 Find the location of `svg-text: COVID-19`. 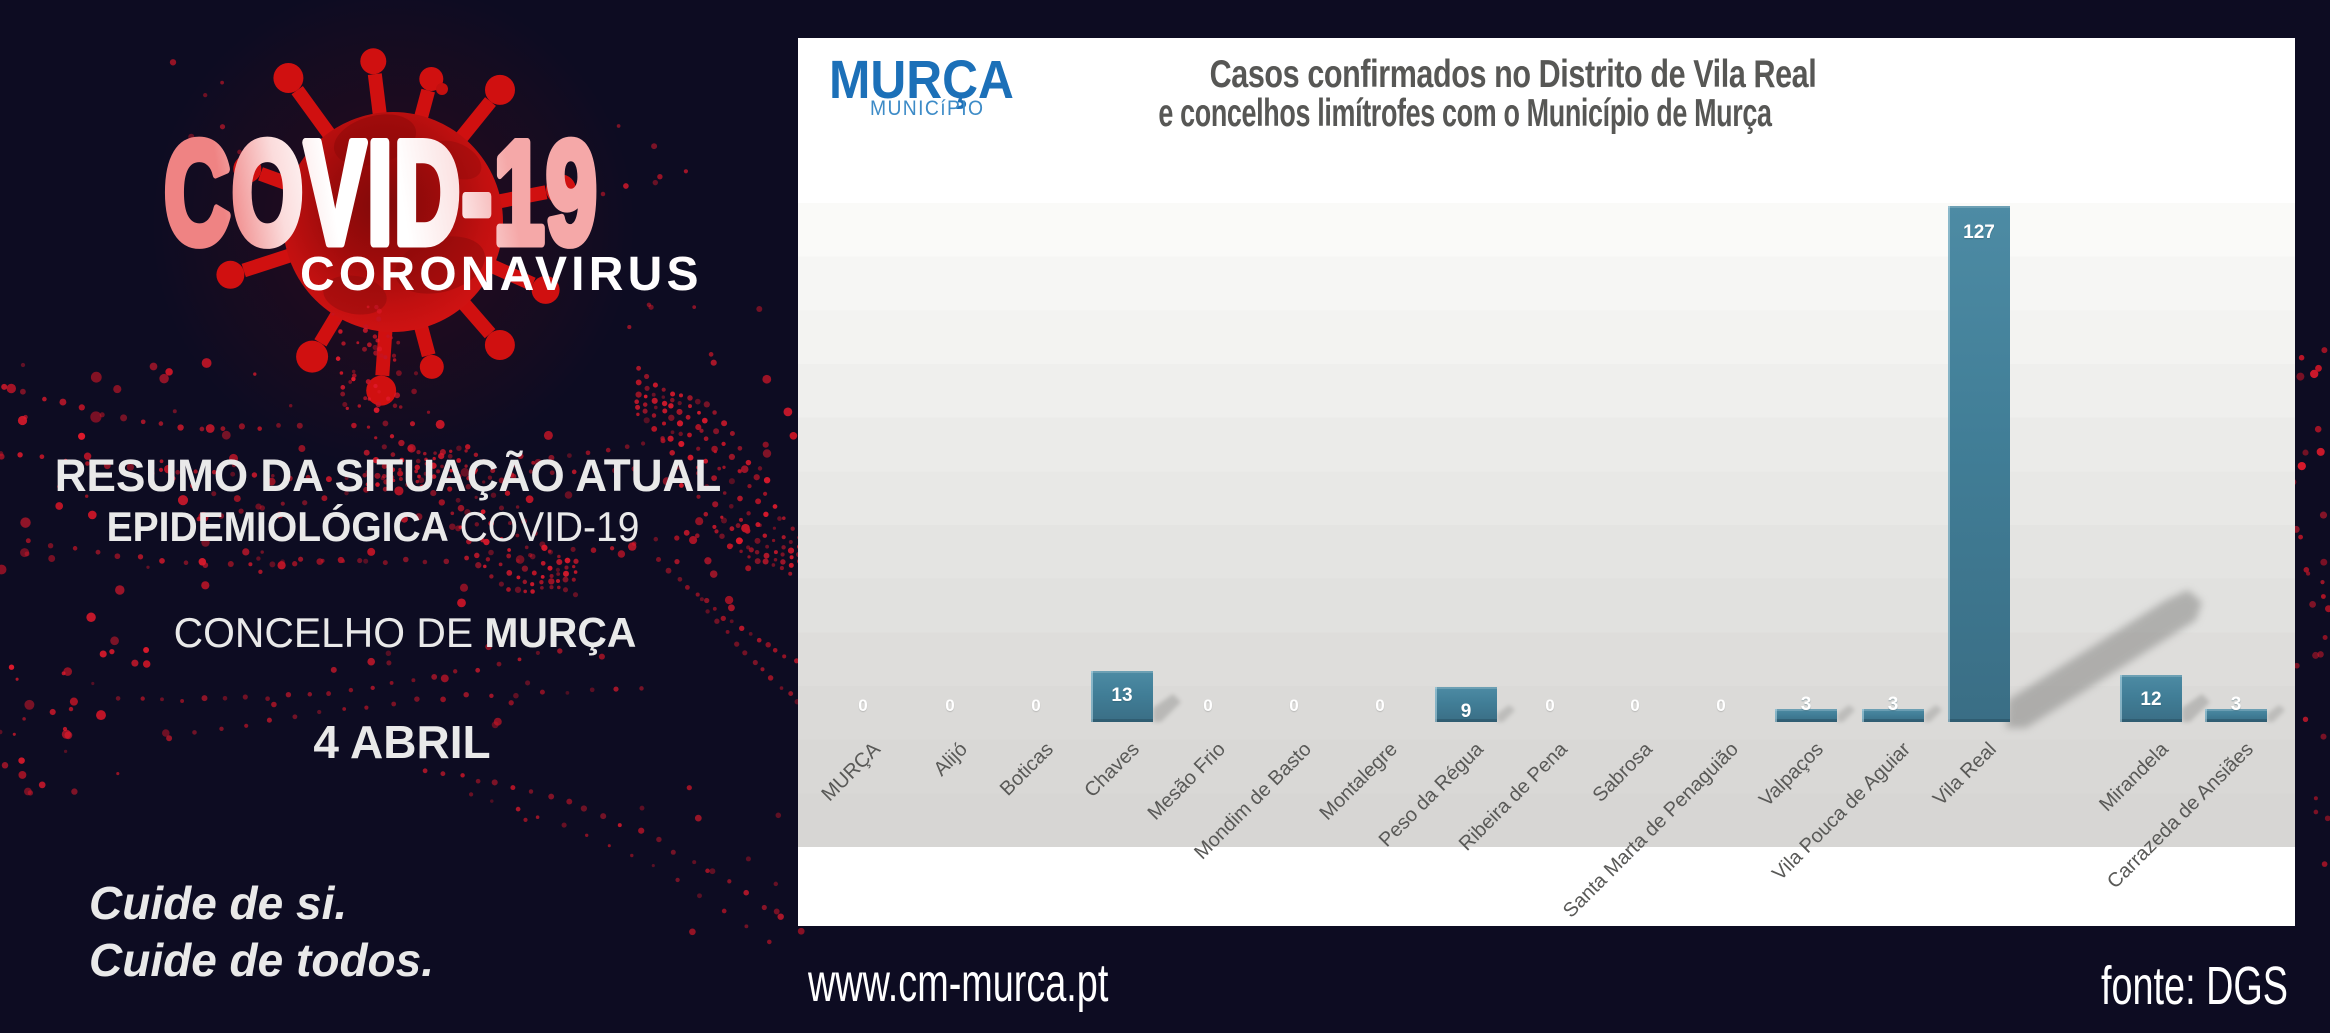

svg-text: COVID-19 is located at coordinates (381, 192).